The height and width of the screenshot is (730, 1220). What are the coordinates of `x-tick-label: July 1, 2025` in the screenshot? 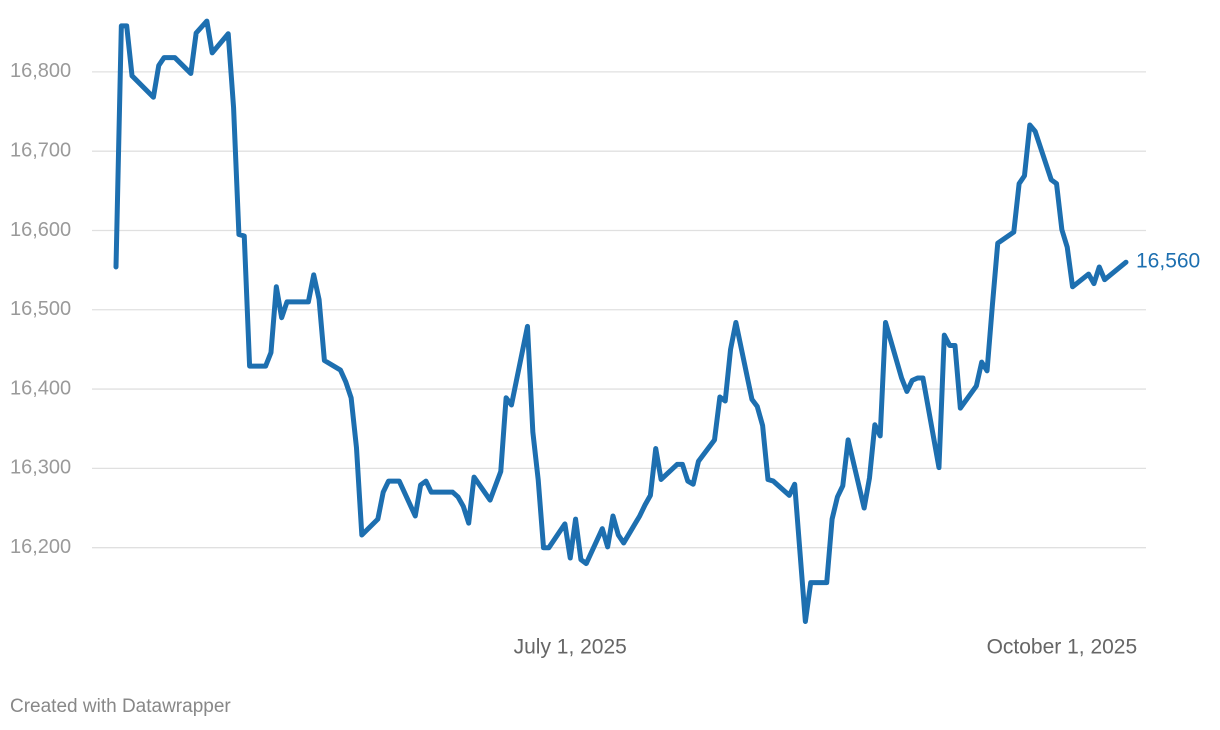 It's located at (570, 647).